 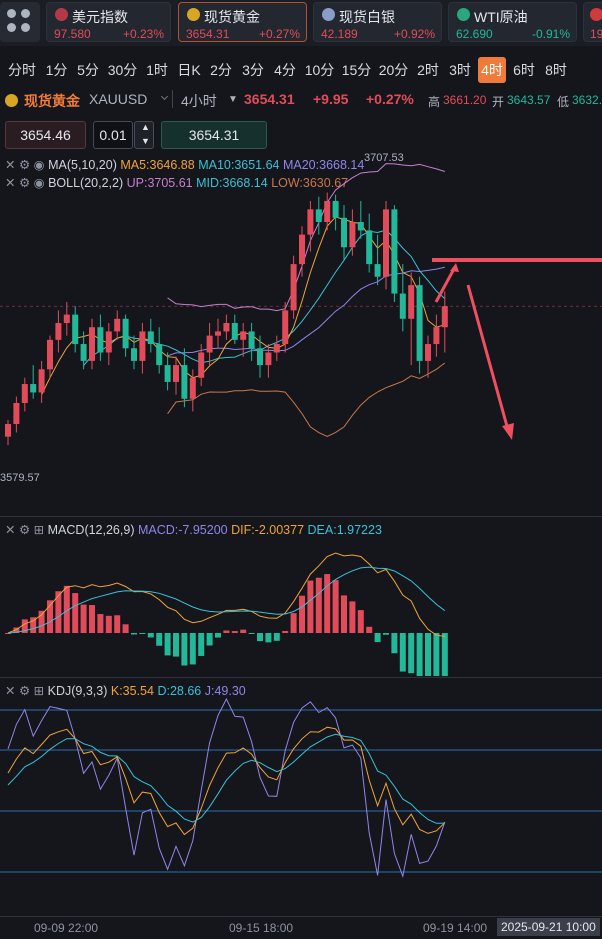 I want to click on period-select: 4小时, so click(x=199, y=101).